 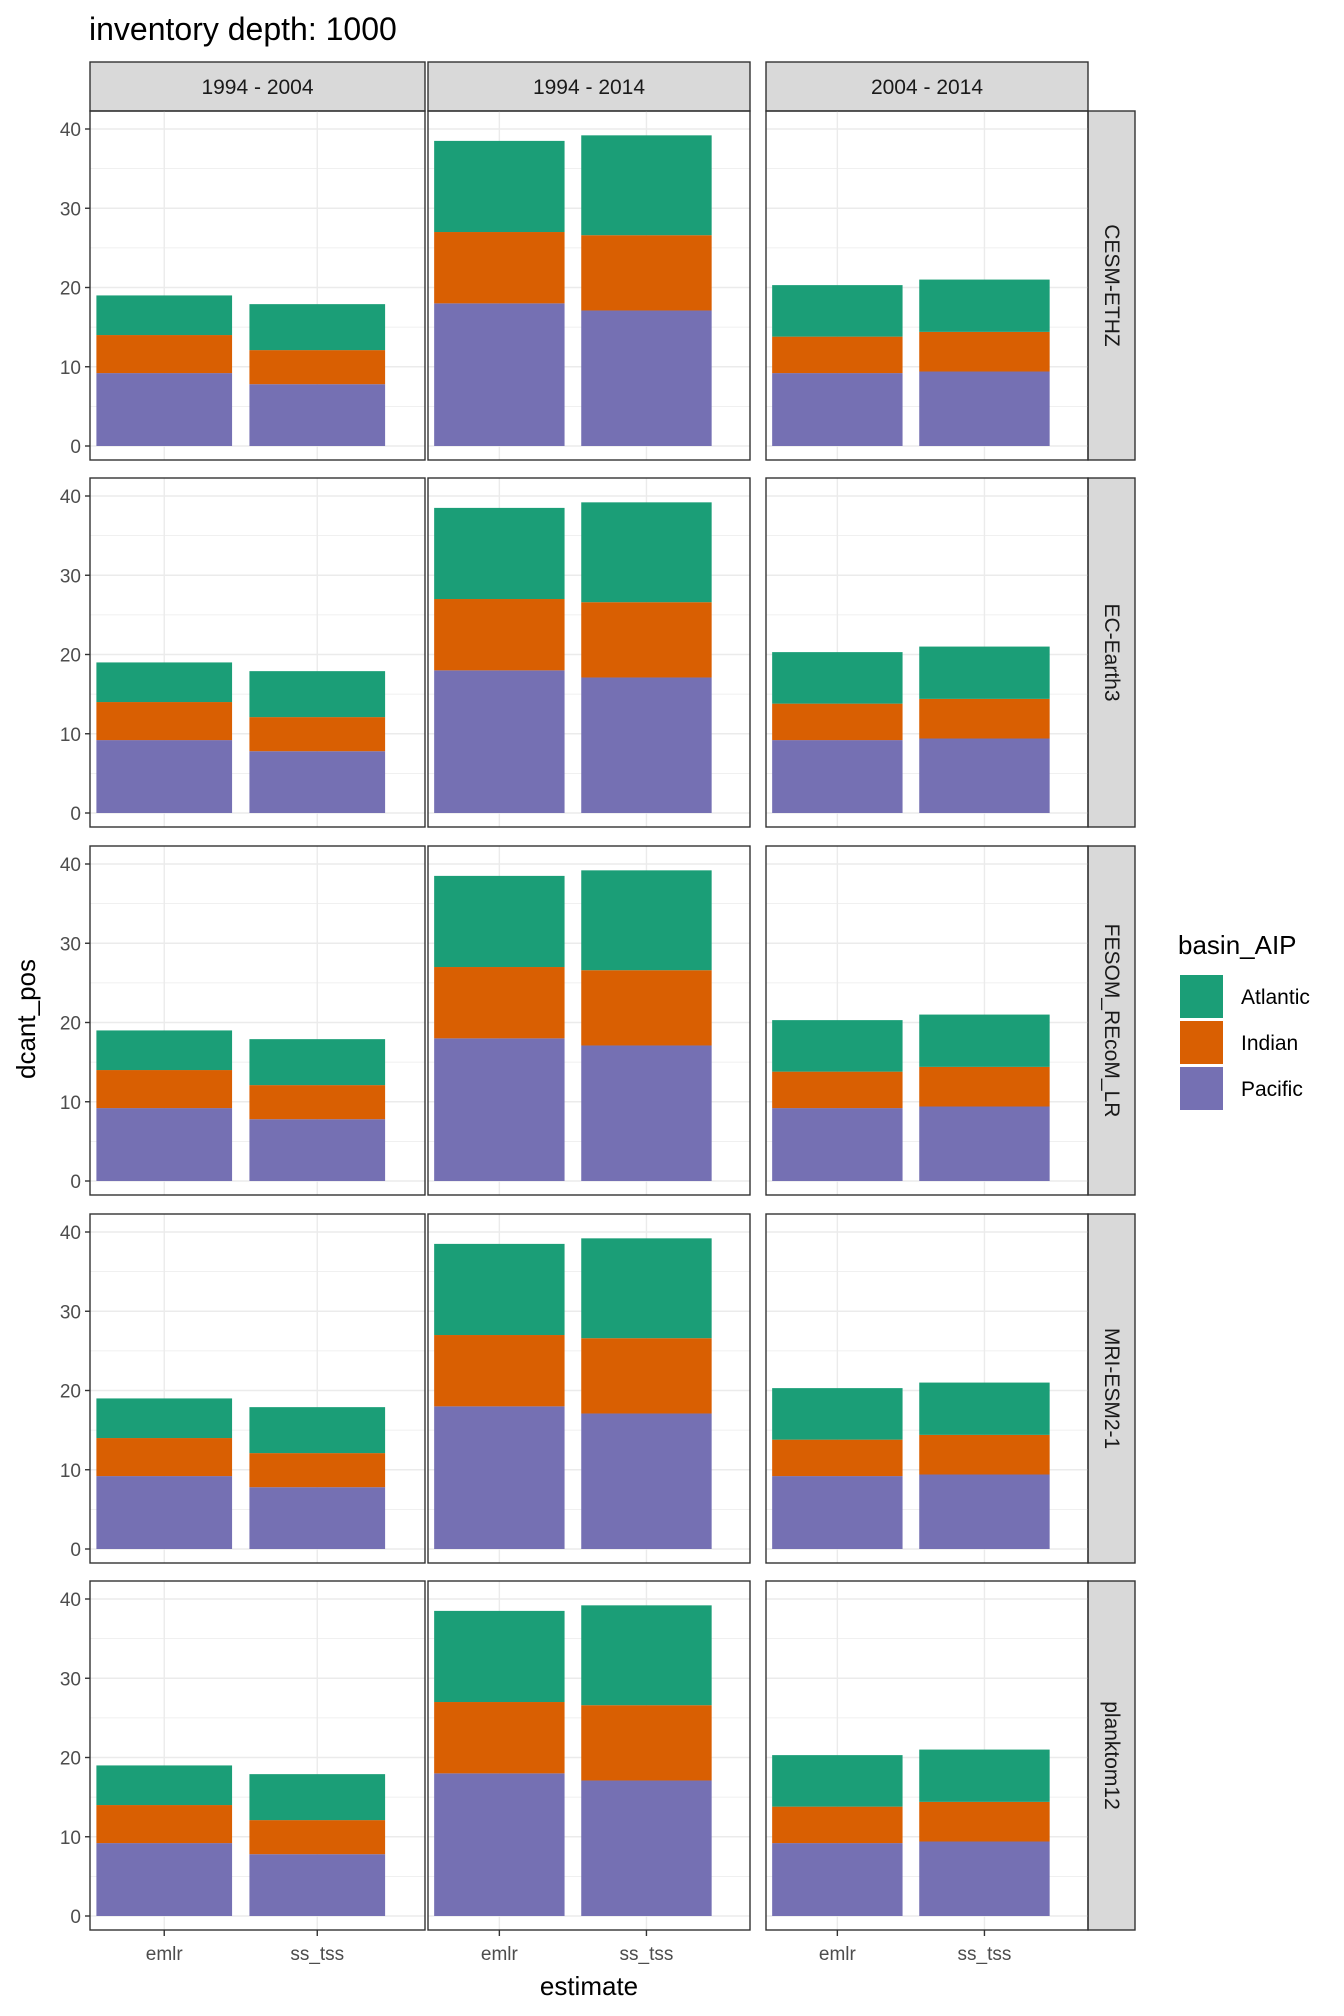 What do you see at coordinates (257, 1755) in the screenshot?
I see `panel-planktom12-1994-2004` at bounding box center [257, 1755].